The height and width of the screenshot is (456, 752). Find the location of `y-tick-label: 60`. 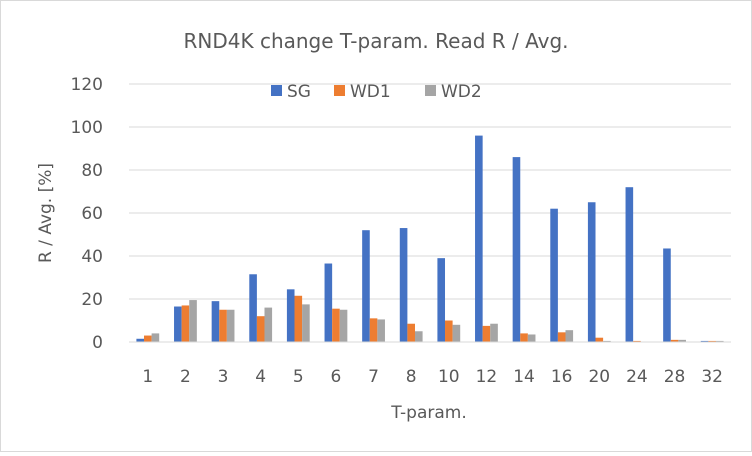

y-tick-label: 60 is located at coordinates (92, 214).